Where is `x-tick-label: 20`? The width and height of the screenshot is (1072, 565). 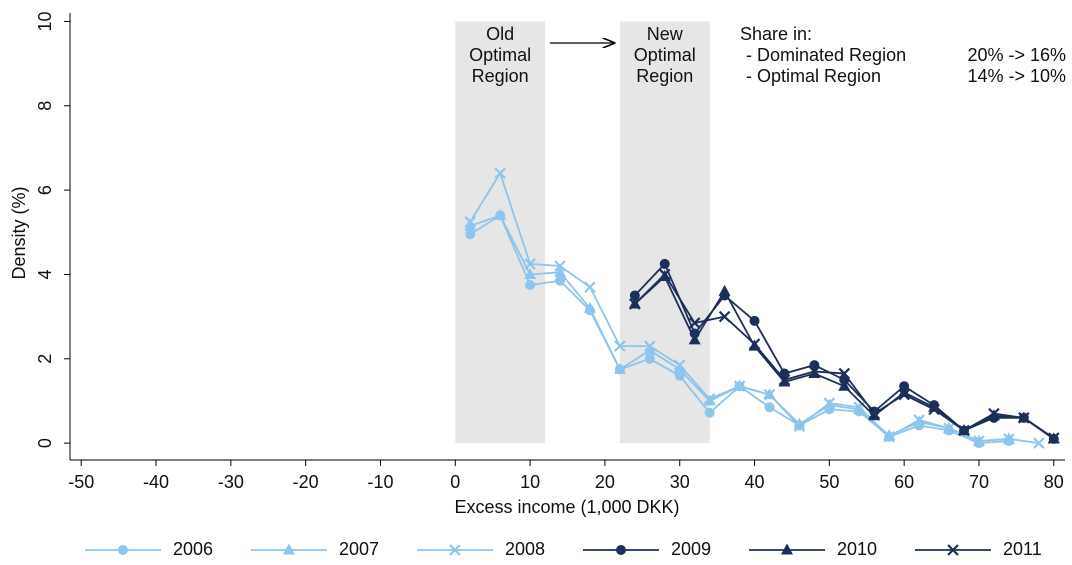 x-tick-label: 20 is located at coordinates (605, 482).